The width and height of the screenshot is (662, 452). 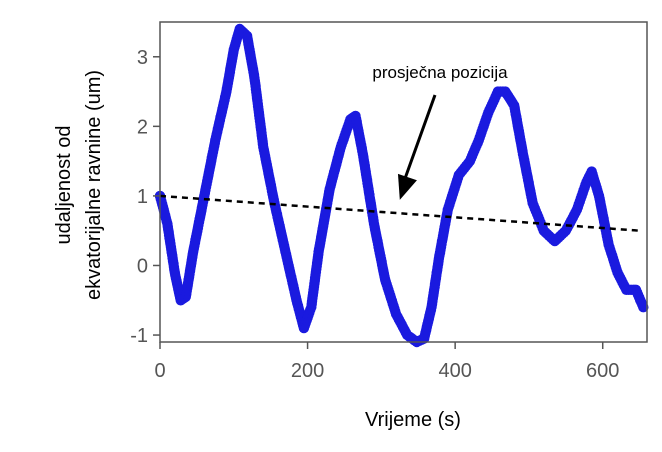 I want to click on y-axis-label-line-2: ekvatorijalne ravnine (um), so click(x=94, y=185).